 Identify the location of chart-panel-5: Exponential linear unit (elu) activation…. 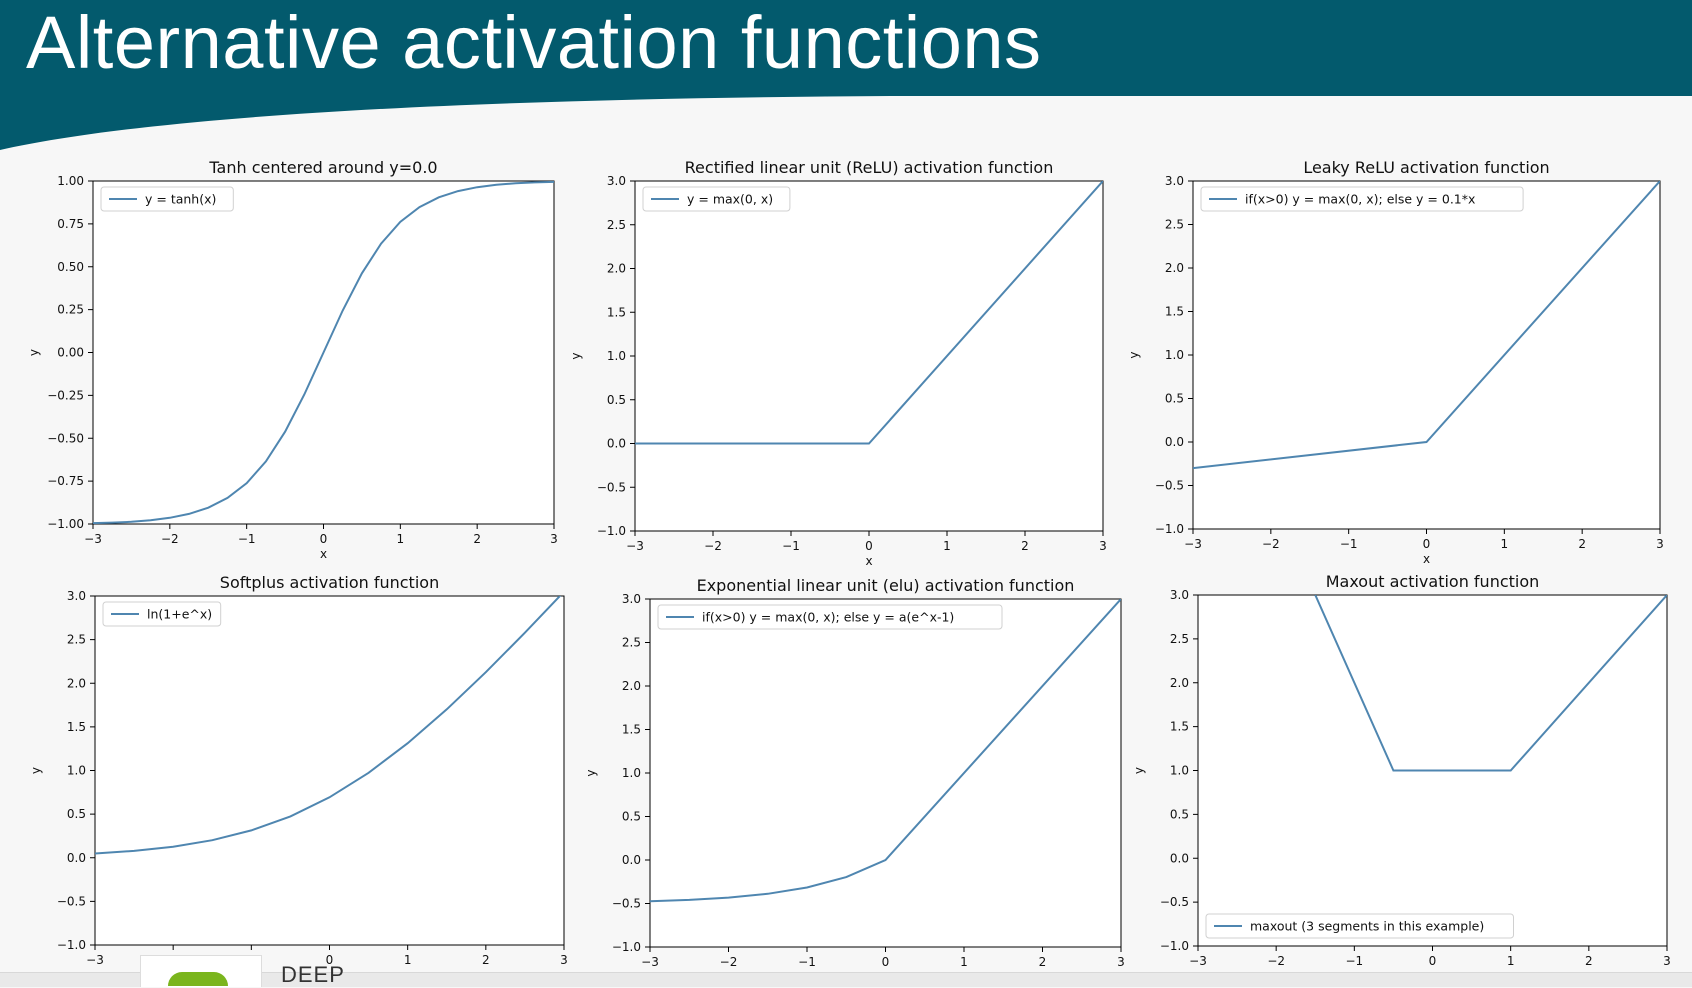
(854, 780).